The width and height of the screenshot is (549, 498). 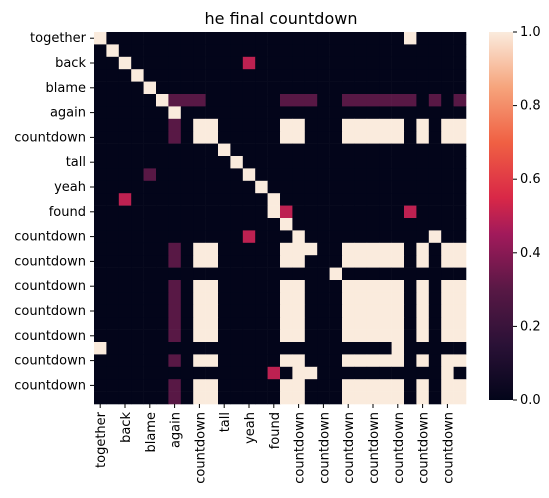 What do you see at coordinates (530, 106) in the screenshot?
I see `colorbar-tick-label: 0.8` at bounding box center [530, 106].